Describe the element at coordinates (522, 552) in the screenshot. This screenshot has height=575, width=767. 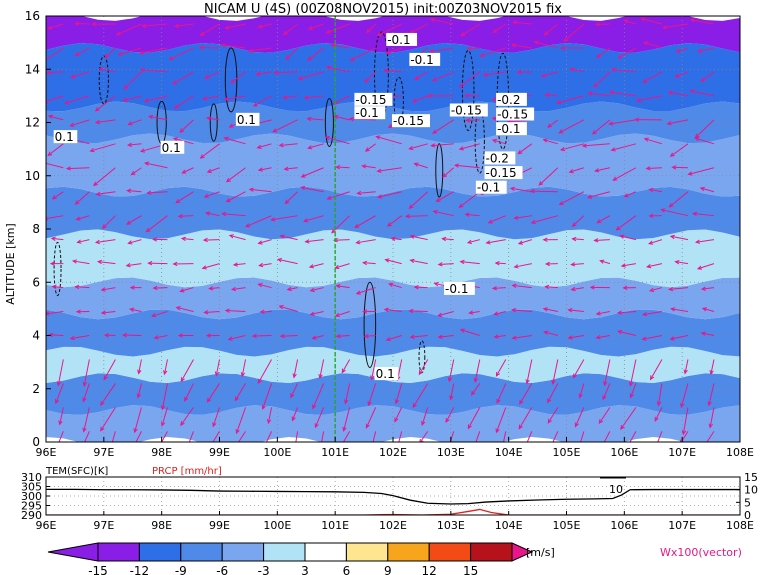
I see `colorbar-max-arrow` at that location.